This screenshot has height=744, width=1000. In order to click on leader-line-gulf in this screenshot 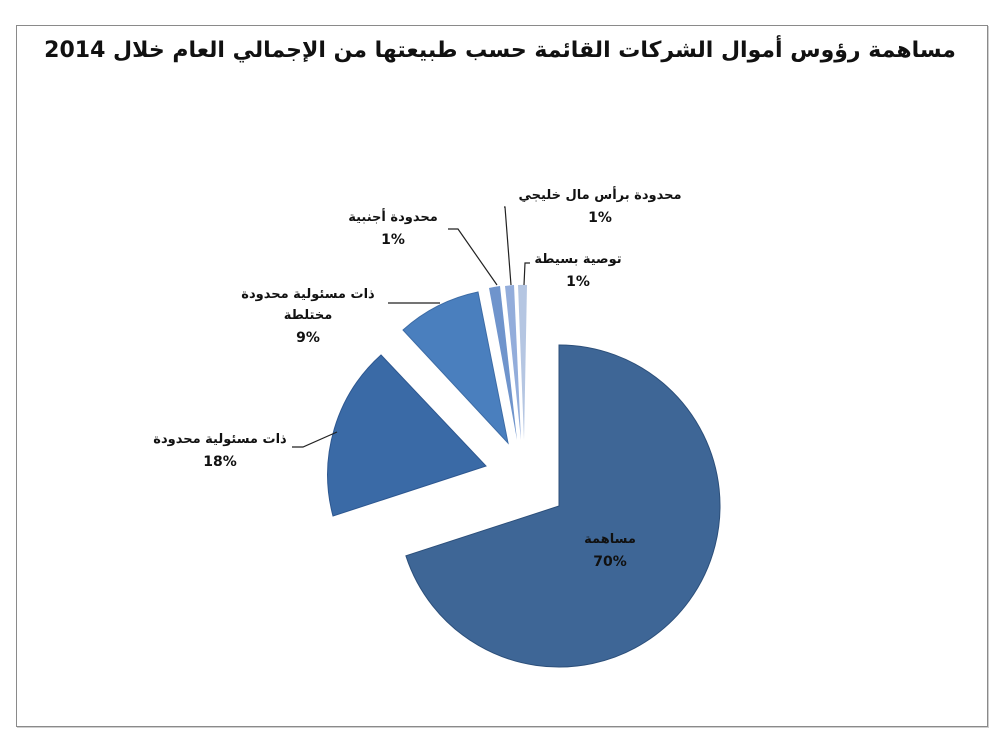, I will do `click(508, 246)`.